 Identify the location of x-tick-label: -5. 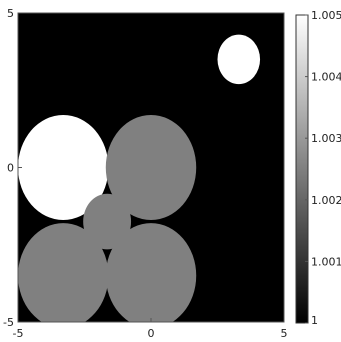
(18, 333).